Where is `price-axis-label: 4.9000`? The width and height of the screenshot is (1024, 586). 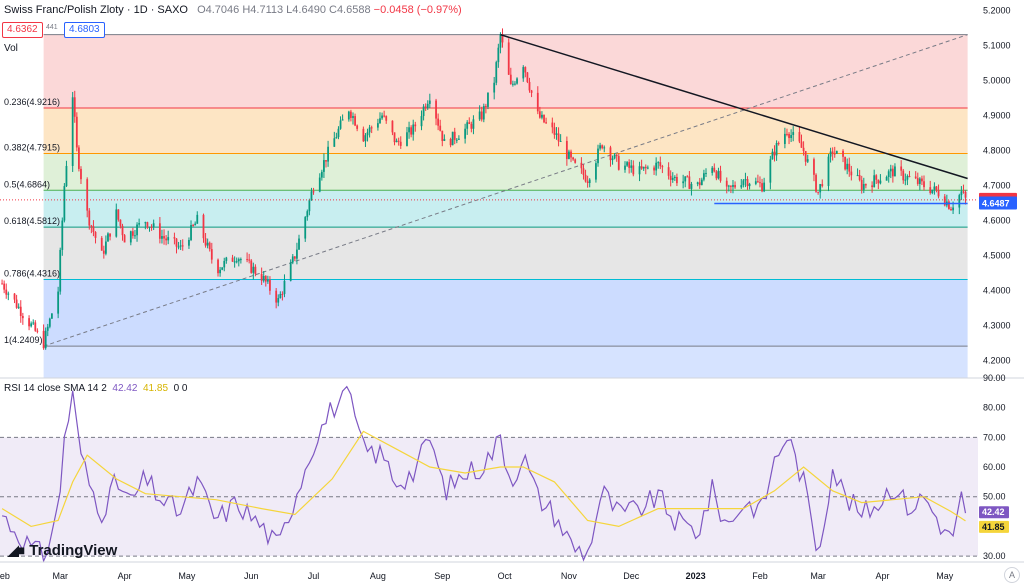
price-axis-label: 4.9000 is located at coordinates (997, 116).